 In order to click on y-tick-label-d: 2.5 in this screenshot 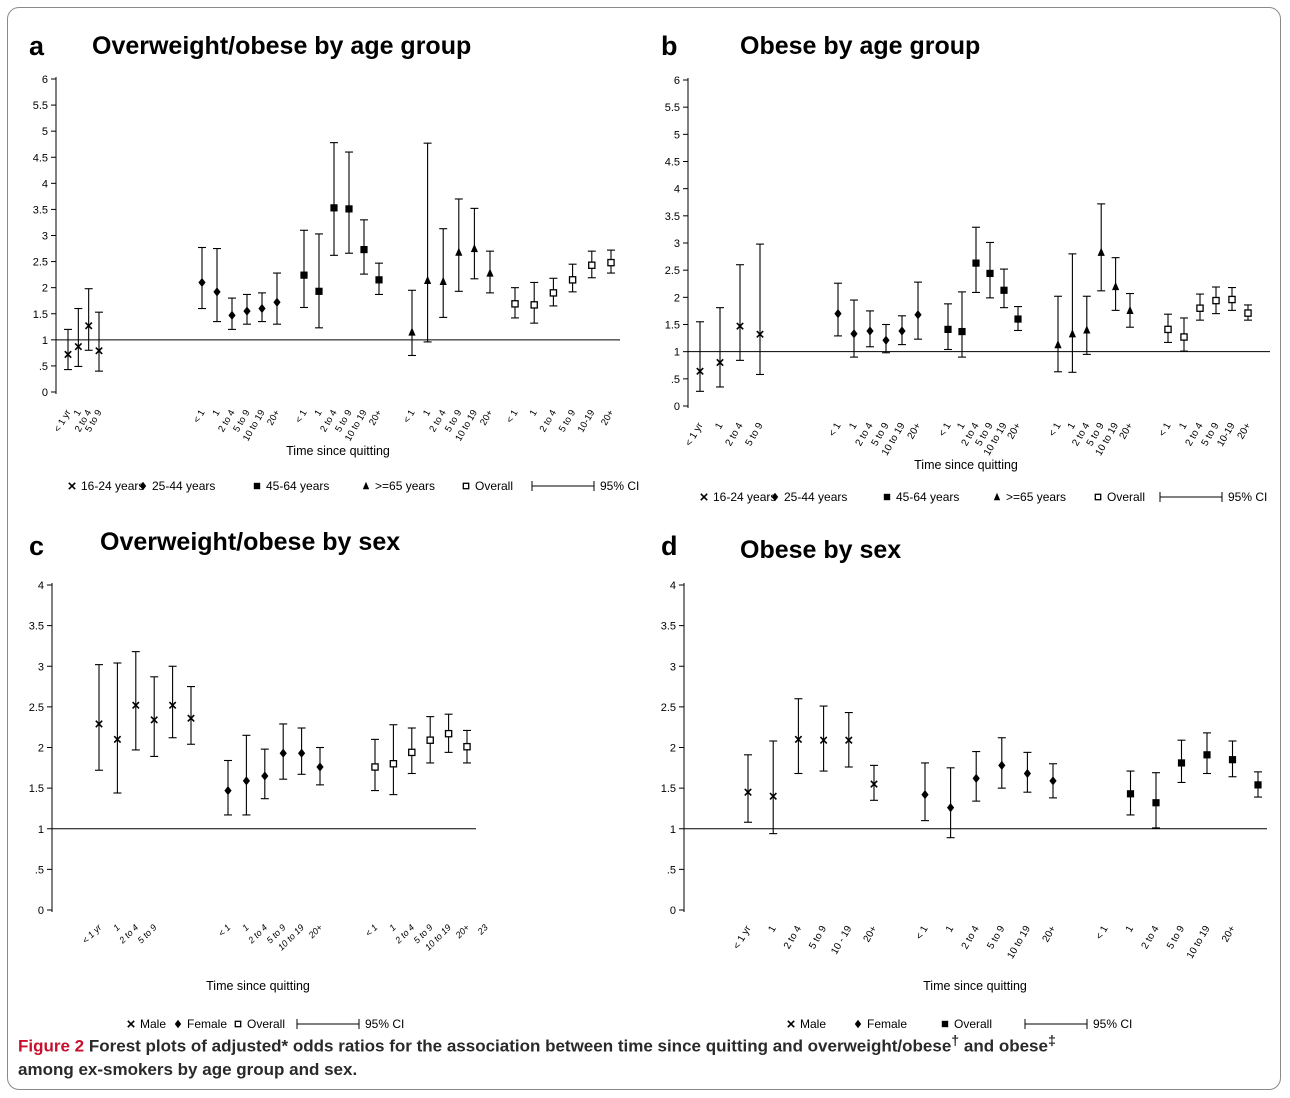, I will do `click(668, 708)`.